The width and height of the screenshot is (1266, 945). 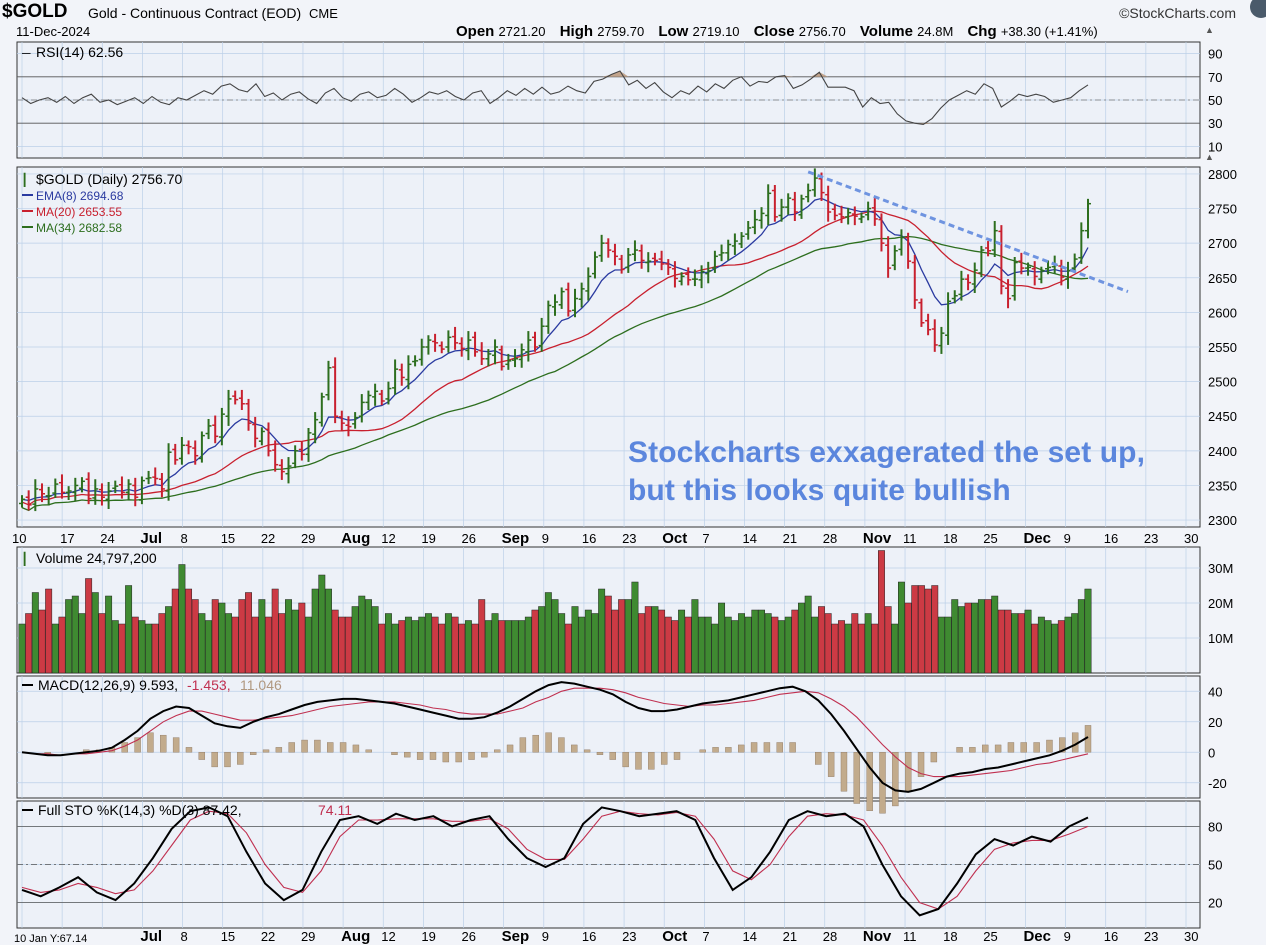 I want to click on x-axis-label: Nov, so click(x=877, y=538).